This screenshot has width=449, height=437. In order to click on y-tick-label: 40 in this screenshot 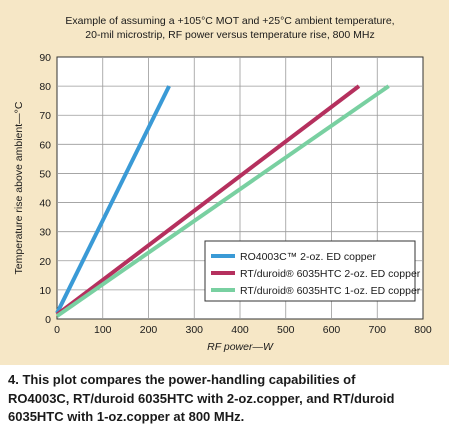, I will do `click(45, 204)`.